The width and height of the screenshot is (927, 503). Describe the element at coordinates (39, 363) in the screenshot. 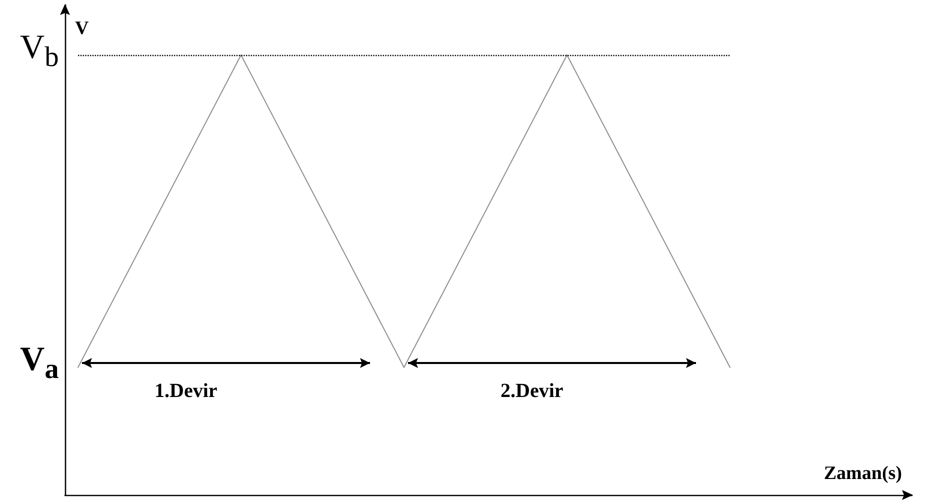

I see `text: V$_{a}$` at that location.